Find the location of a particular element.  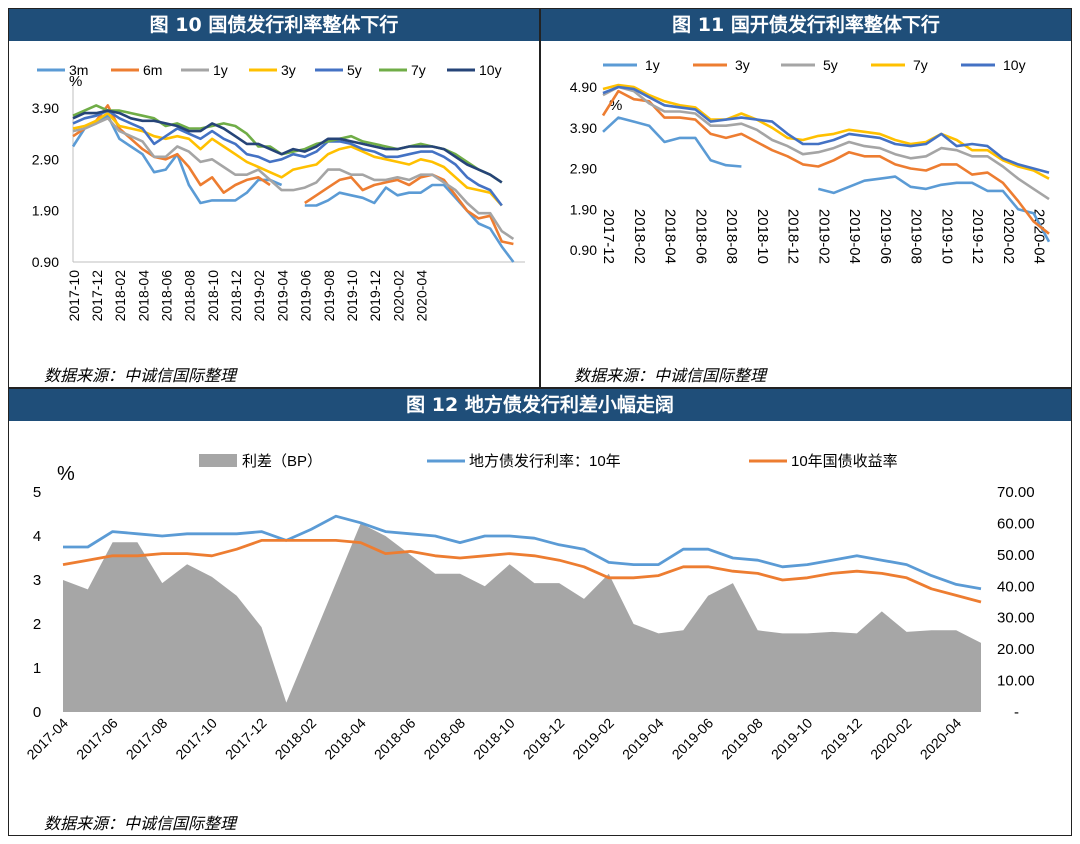

fig10-legend-label: 6m is located at coordinates (152, 70).